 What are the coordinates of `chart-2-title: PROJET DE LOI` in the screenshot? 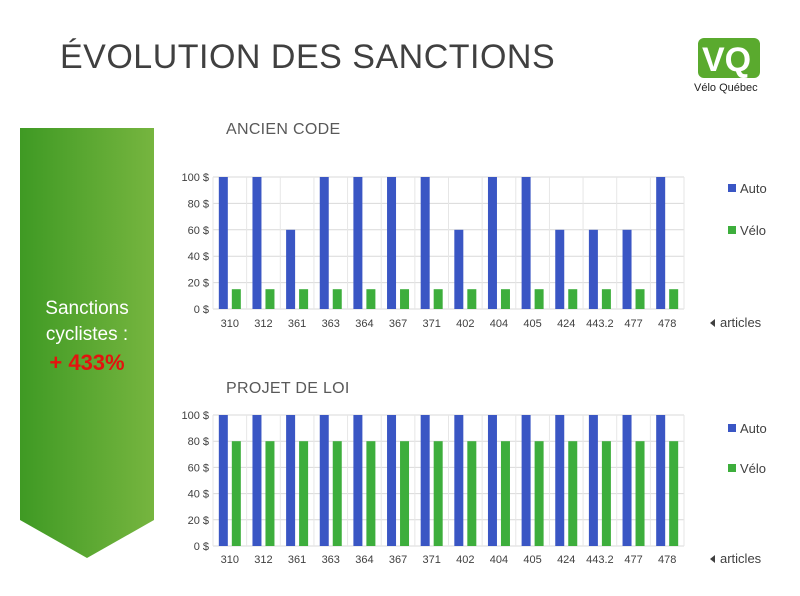 It's located at (288, 388).